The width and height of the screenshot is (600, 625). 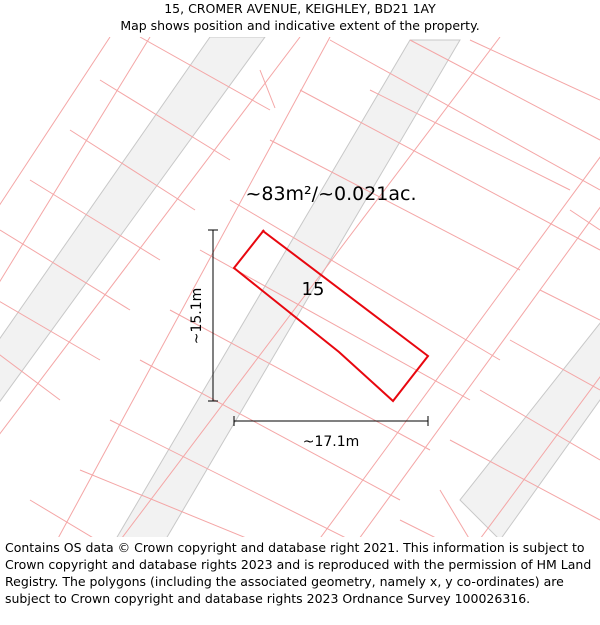 What do you see at coordinates (300, 8) in the screenshot?
I see `property-address: 15, CROMER AVENUE, KEIGHLEY, BD21 1AY` at bounding box center [300, 8].